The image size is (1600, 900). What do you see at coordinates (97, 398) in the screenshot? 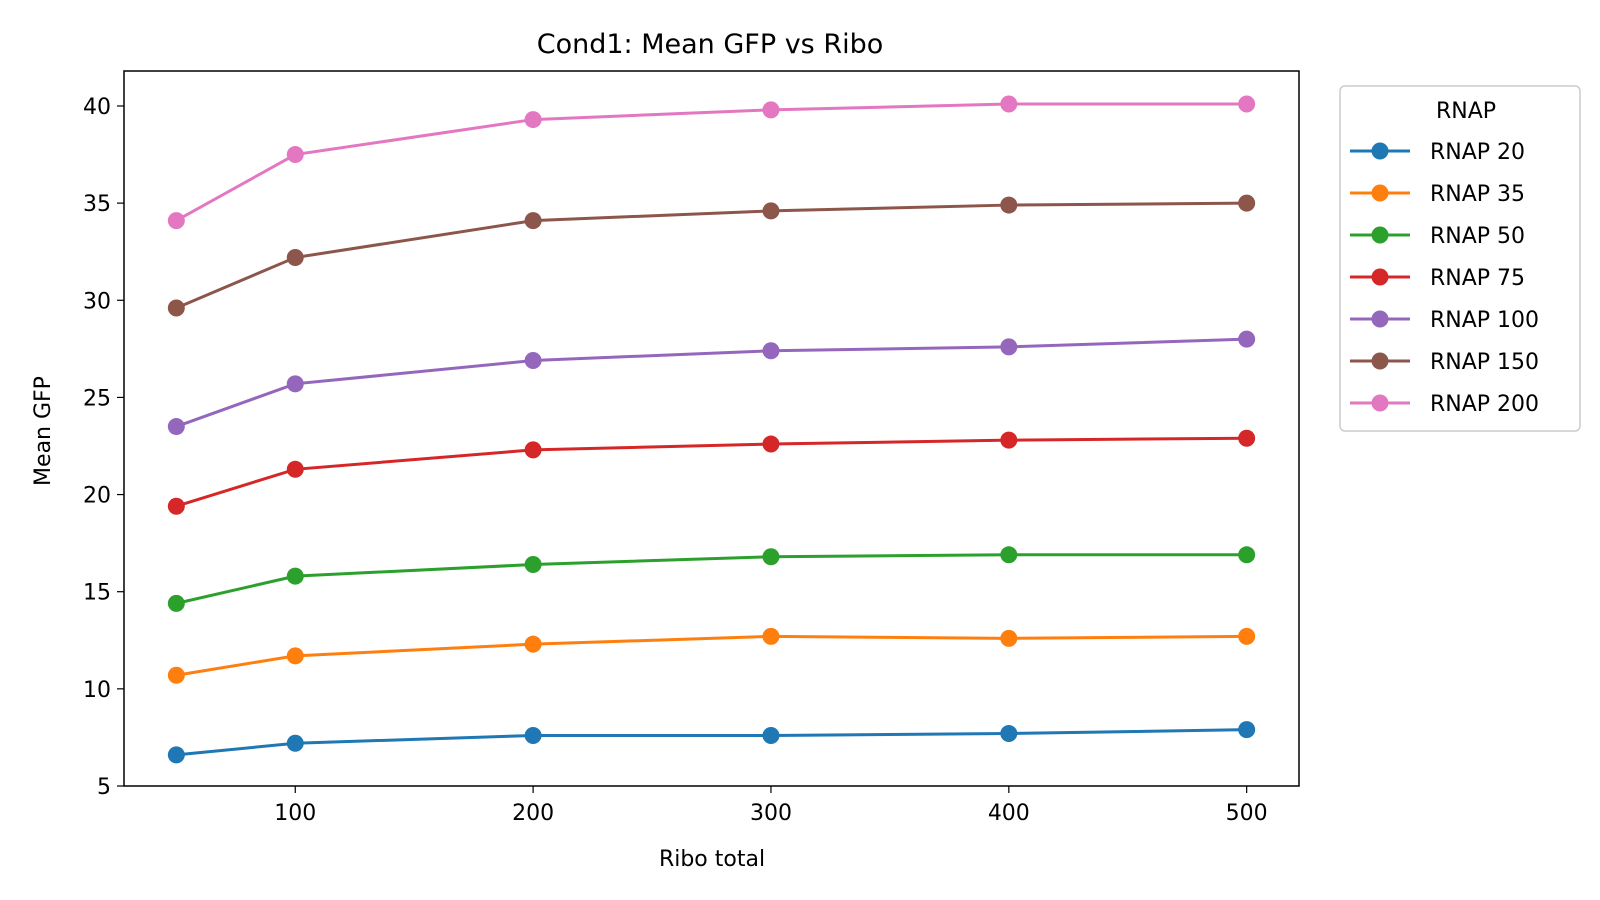
I see `y-tick-label: 25` at bounding box center [97, 398].